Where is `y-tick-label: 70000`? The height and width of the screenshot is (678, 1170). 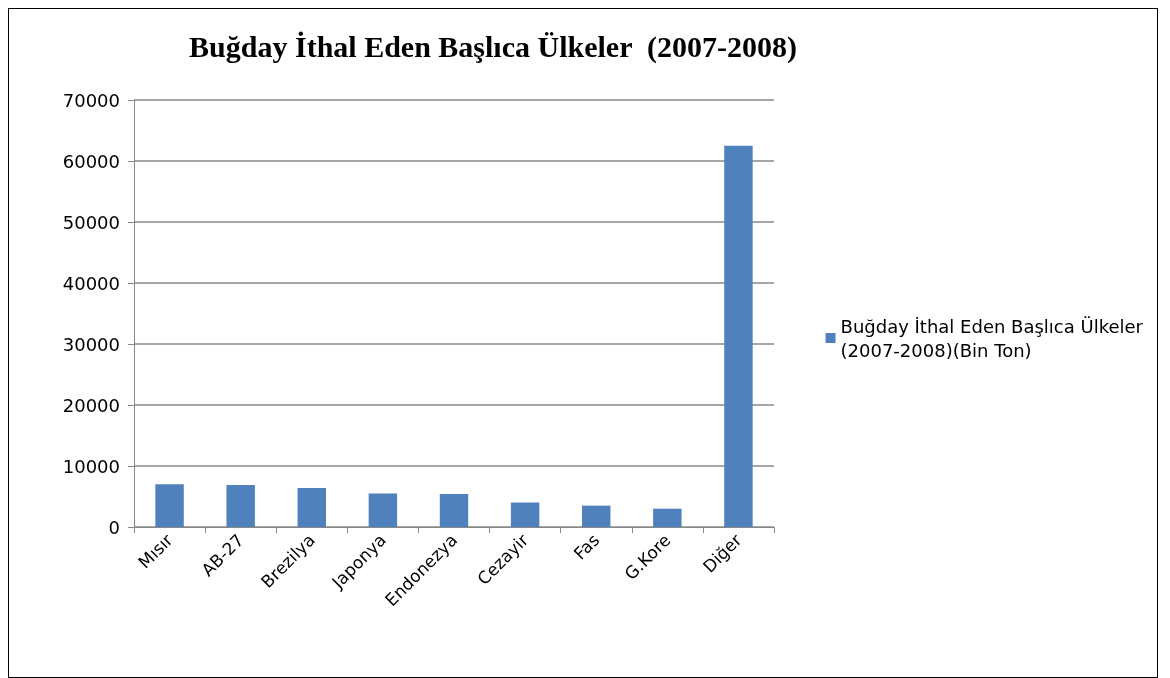 y-tick-label: 70000 is located at coordinates (91, 100).